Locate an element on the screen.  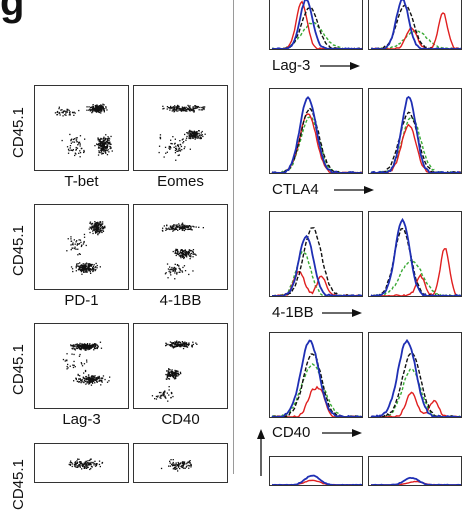
dotplot-canvas is located at coordinates (86, 464).